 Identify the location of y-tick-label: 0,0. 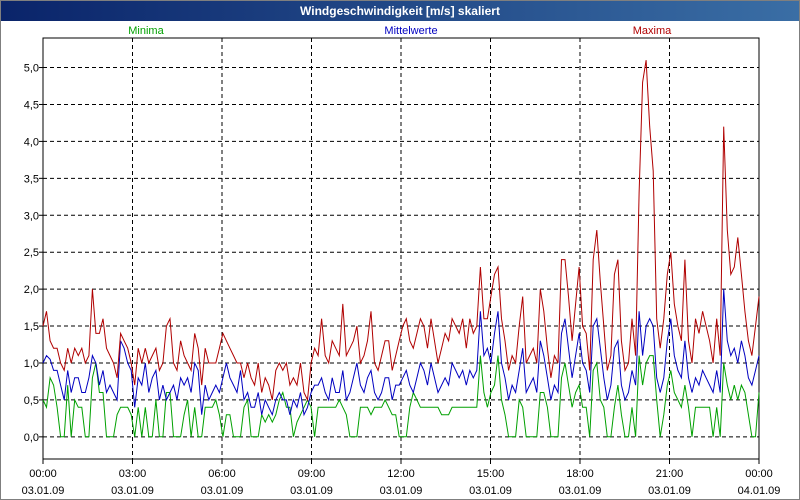
(31, 438).